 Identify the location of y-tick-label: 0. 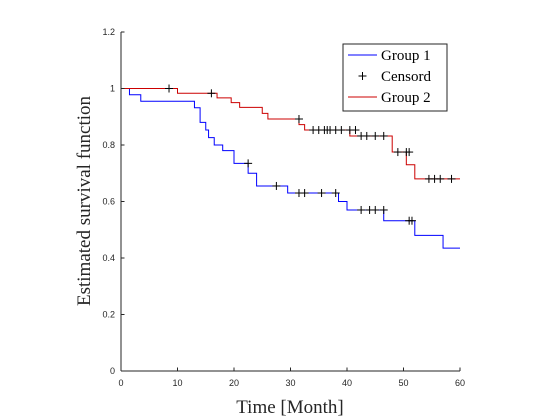
(112, 371).